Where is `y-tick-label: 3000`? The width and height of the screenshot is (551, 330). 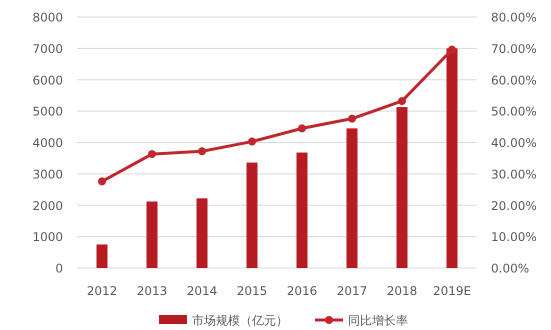
y-tick-label: 3000 is located at coordinates (47, 174).